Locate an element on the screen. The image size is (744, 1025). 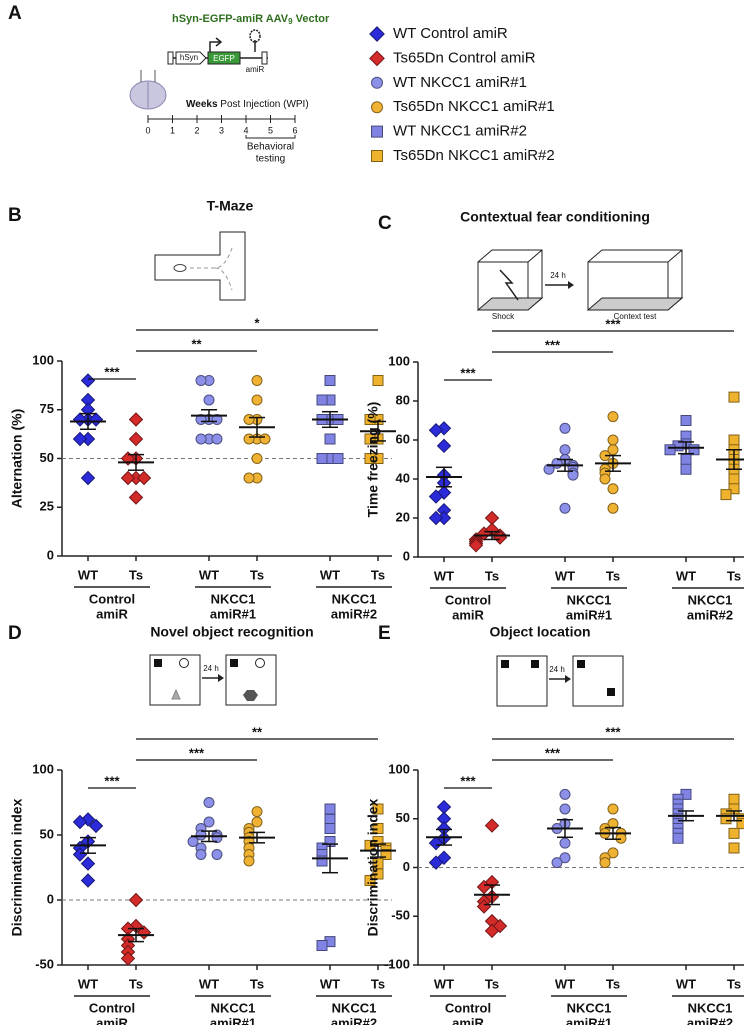
annotation: Context test is located at coordinates (635, 316).